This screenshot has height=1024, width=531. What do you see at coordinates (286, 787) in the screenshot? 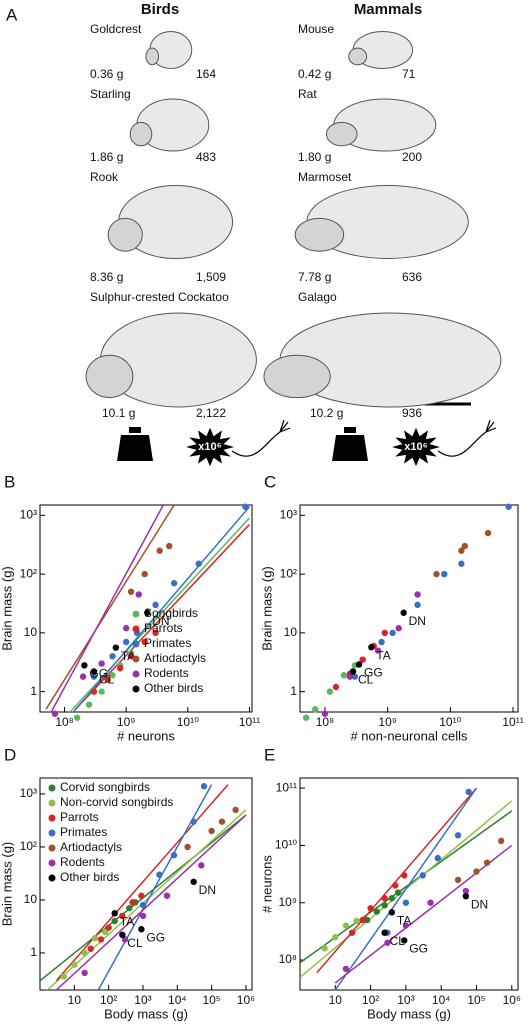
I see `y-tick-label: 10¹¹` at bounding box center [286, 787].